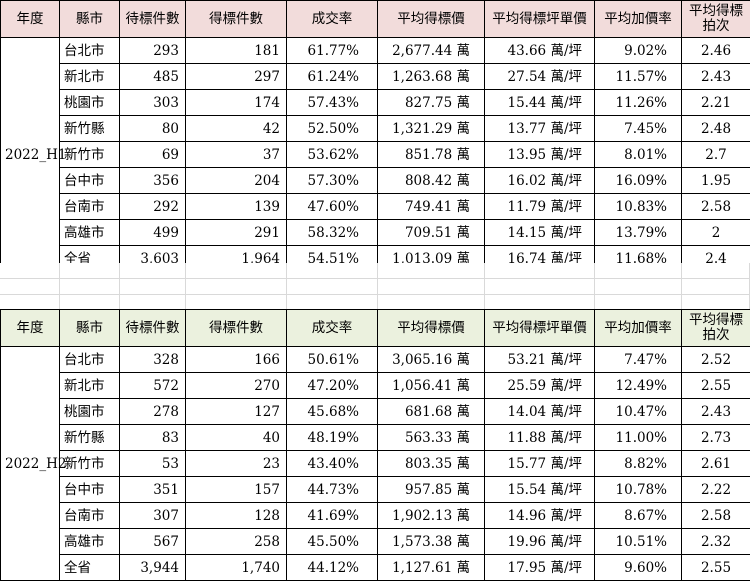 This screenshot has width=750, height=581. What do you see at coordinates (431, 207) in the screenshot?
I see `avg-price-cell: 749.41 萬` at bounding box center [431, 207].